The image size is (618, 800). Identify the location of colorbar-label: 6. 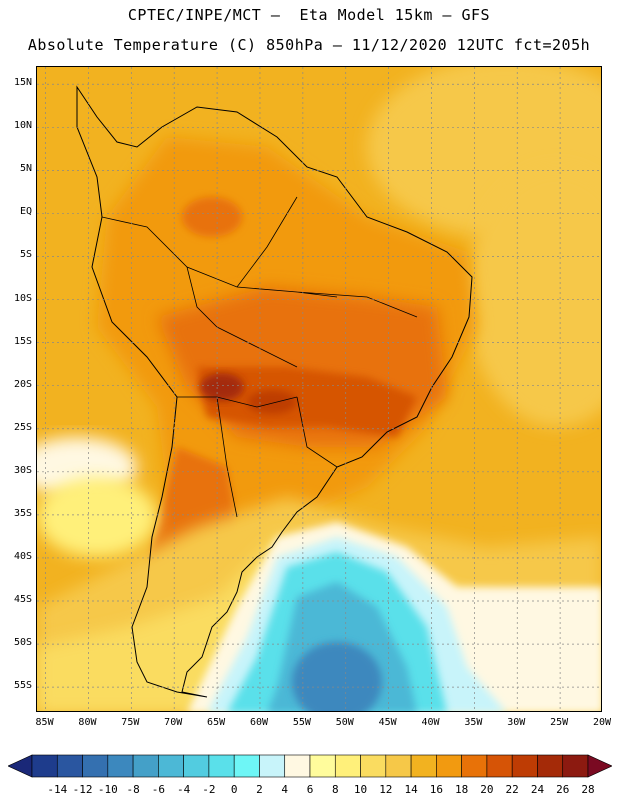
(310, 789).